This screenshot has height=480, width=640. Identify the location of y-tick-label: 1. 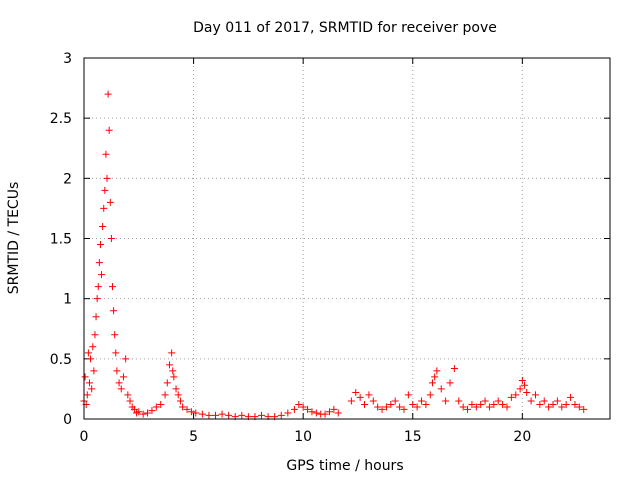
(67, 300).